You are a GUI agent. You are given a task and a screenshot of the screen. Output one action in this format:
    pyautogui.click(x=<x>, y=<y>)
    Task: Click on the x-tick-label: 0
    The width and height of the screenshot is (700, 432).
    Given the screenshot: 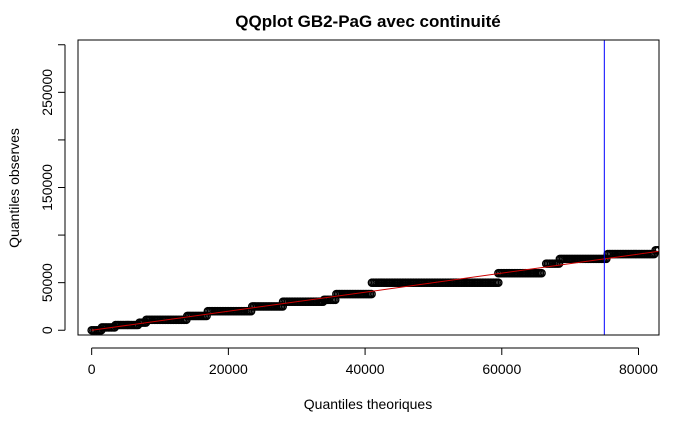 What is the action you would take?
    pyautogui.click(x=92, y=369)
    